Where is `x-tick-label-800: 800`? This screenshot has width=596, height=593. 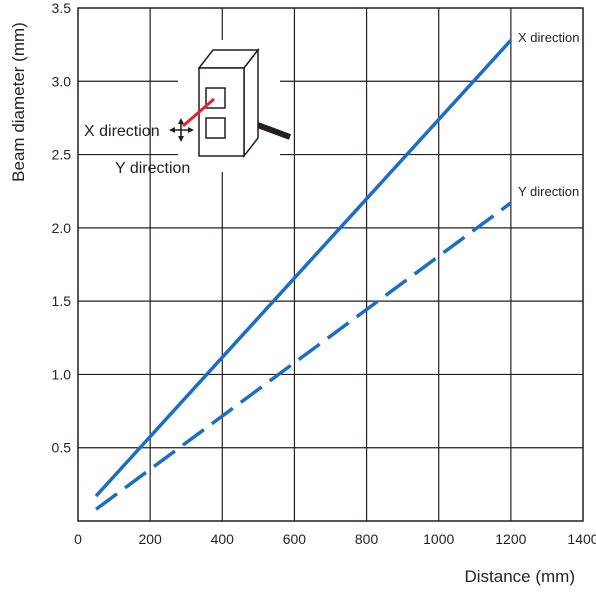 x-tick-label-800: 800 is located at coordinates (367, 539).